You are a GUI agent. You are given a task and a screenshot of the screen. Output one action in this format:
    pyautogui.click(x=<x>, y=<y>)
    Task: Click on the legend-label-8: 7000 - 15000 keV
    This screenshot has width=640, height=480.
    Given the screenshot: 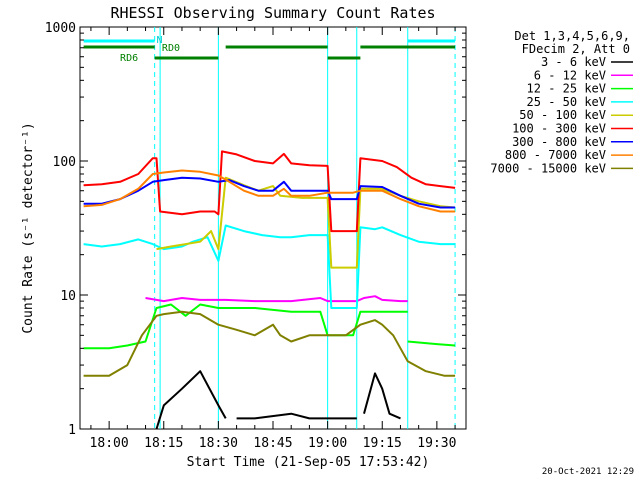 What is the action you would take?
    pyautogui.click(x=548, y=168)
    